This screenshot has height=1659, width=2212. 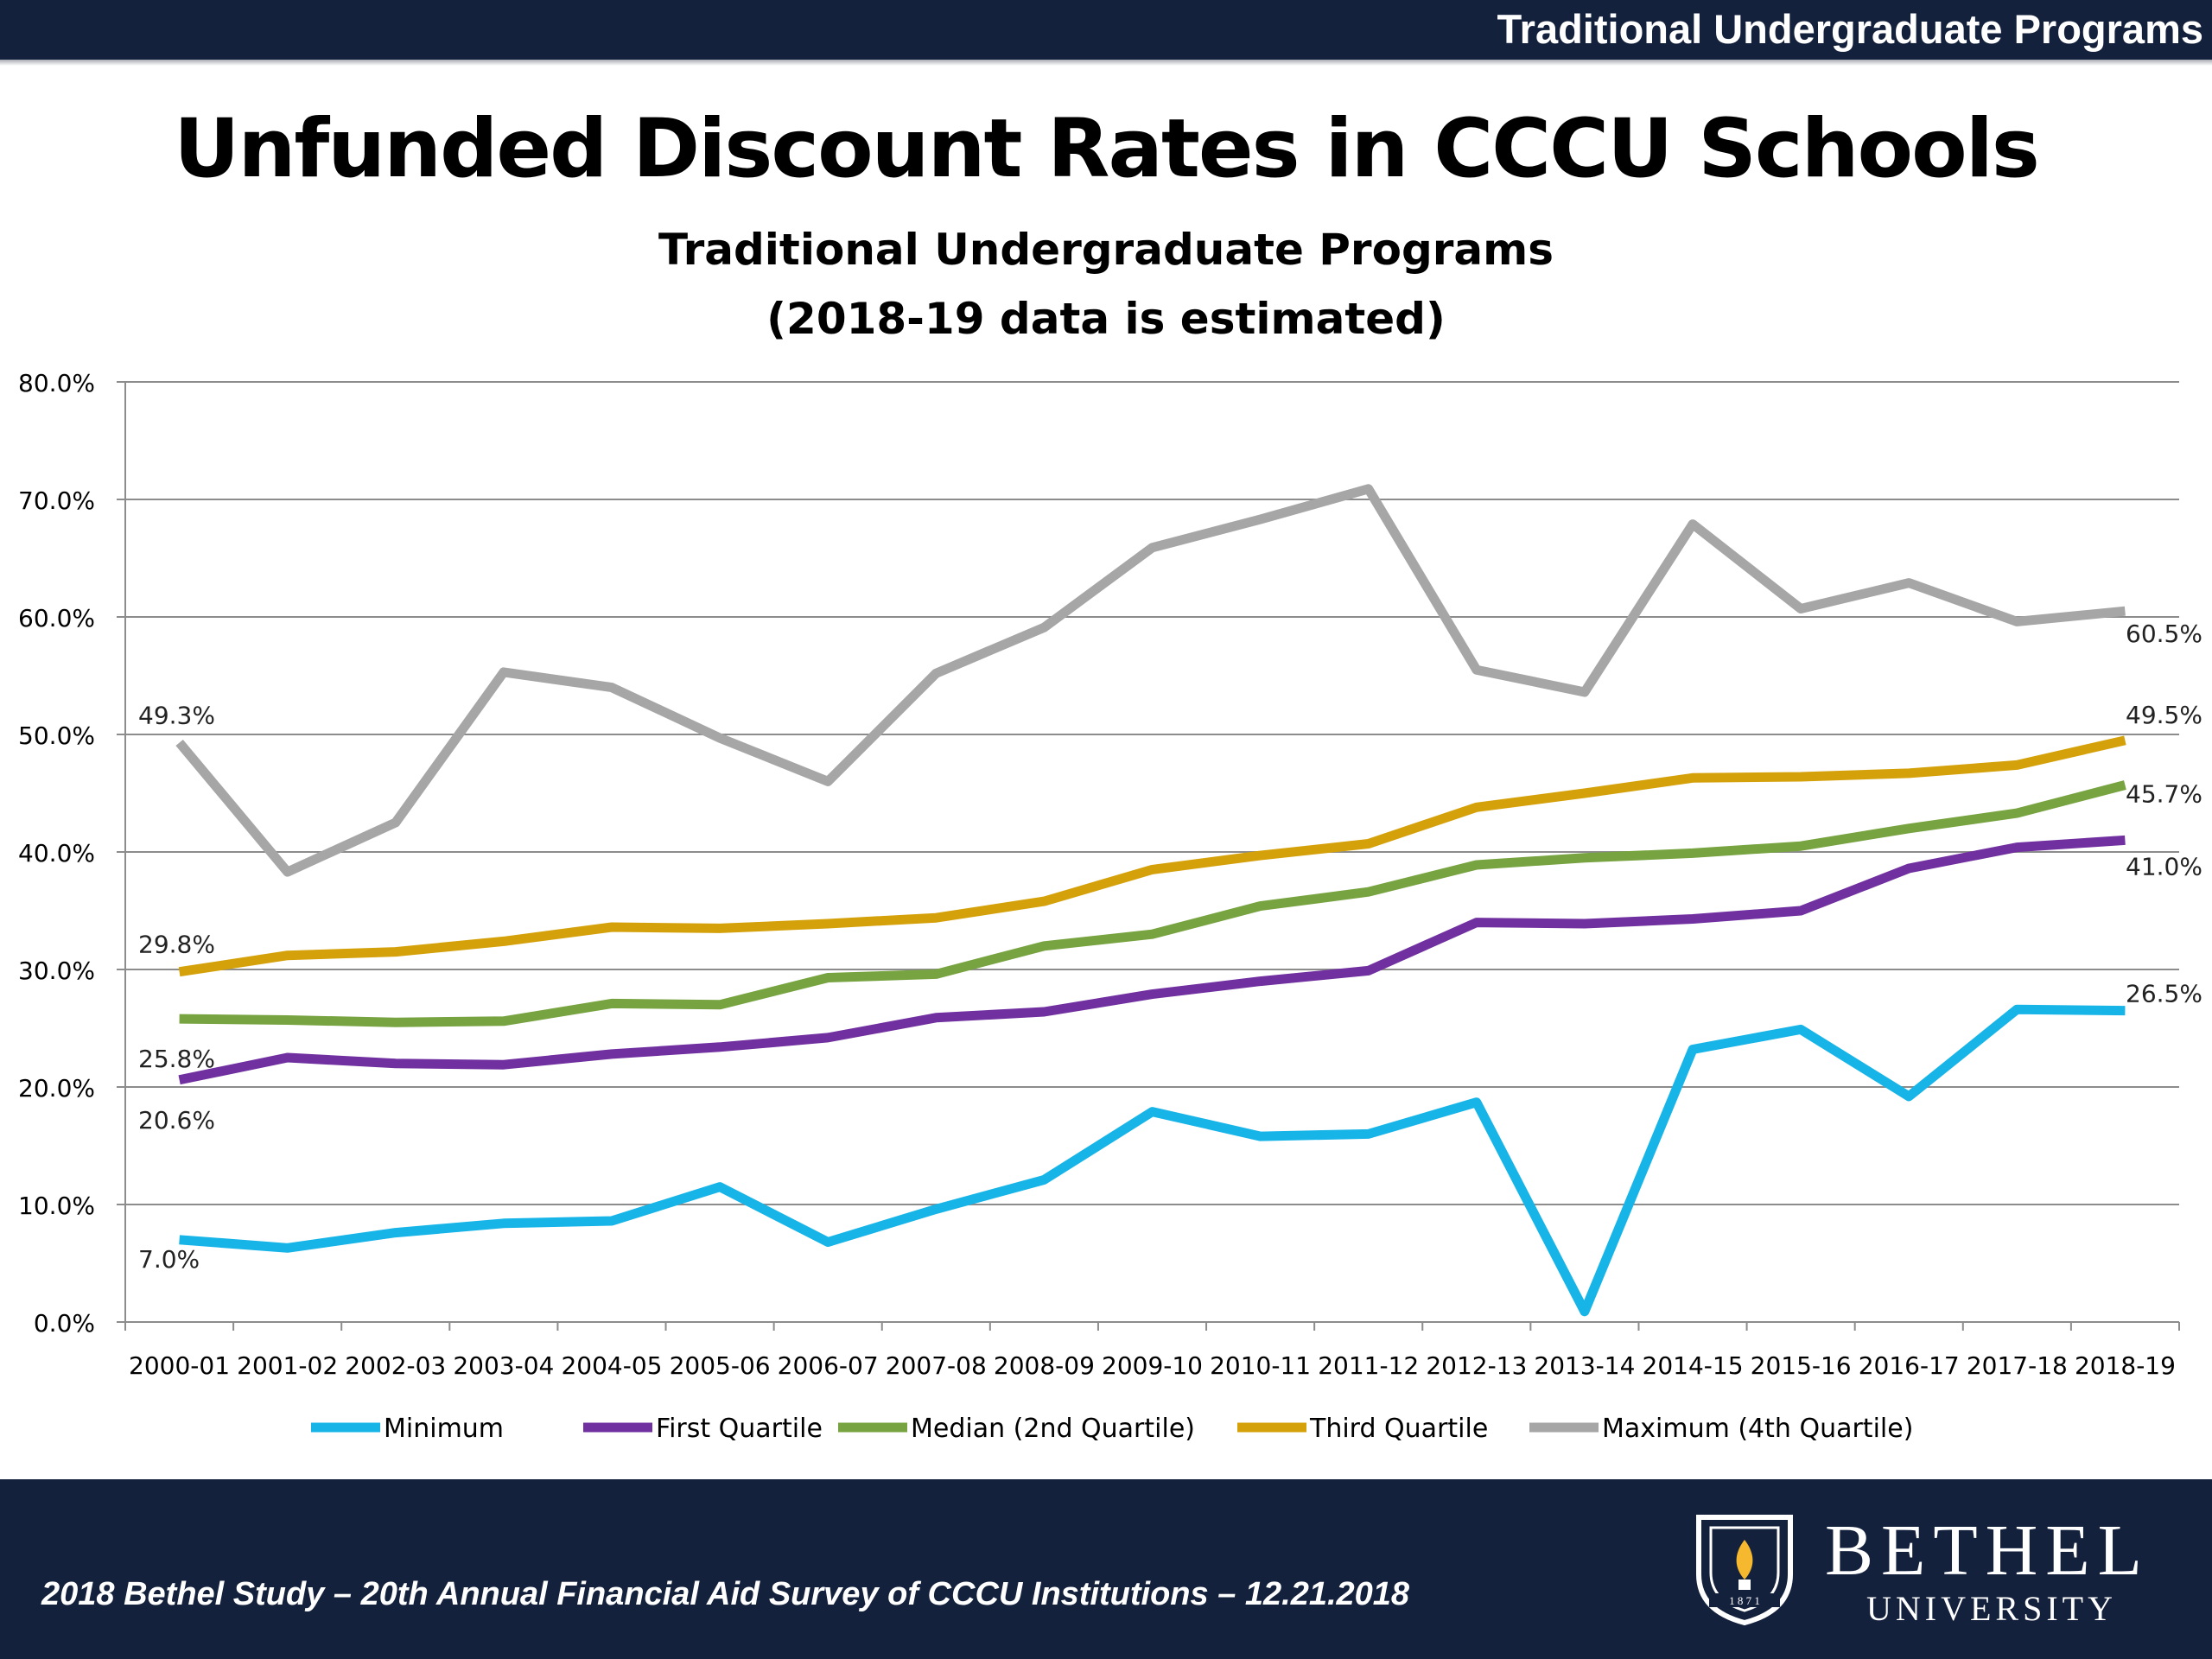 What do you see at coordinates (720, 1365) in the screenshot?
I see `x-tick-label: 2005-06` at bounding box center [720, 1365].